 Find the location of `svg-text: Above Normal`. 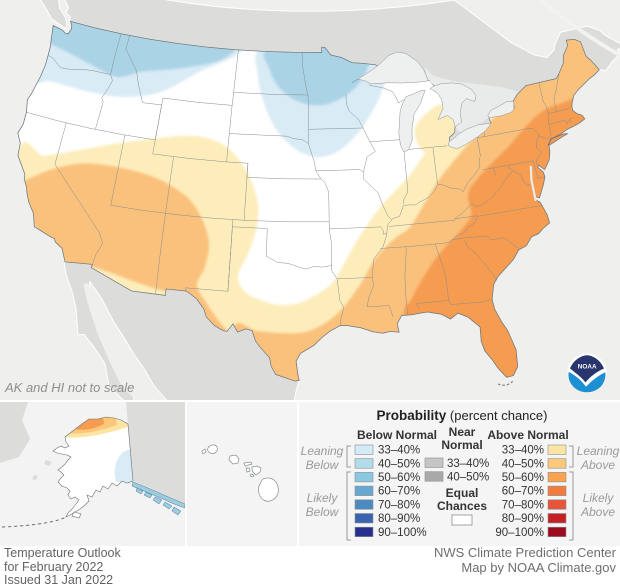

svg-text: Above Normal is located at coordinates (527, 435).